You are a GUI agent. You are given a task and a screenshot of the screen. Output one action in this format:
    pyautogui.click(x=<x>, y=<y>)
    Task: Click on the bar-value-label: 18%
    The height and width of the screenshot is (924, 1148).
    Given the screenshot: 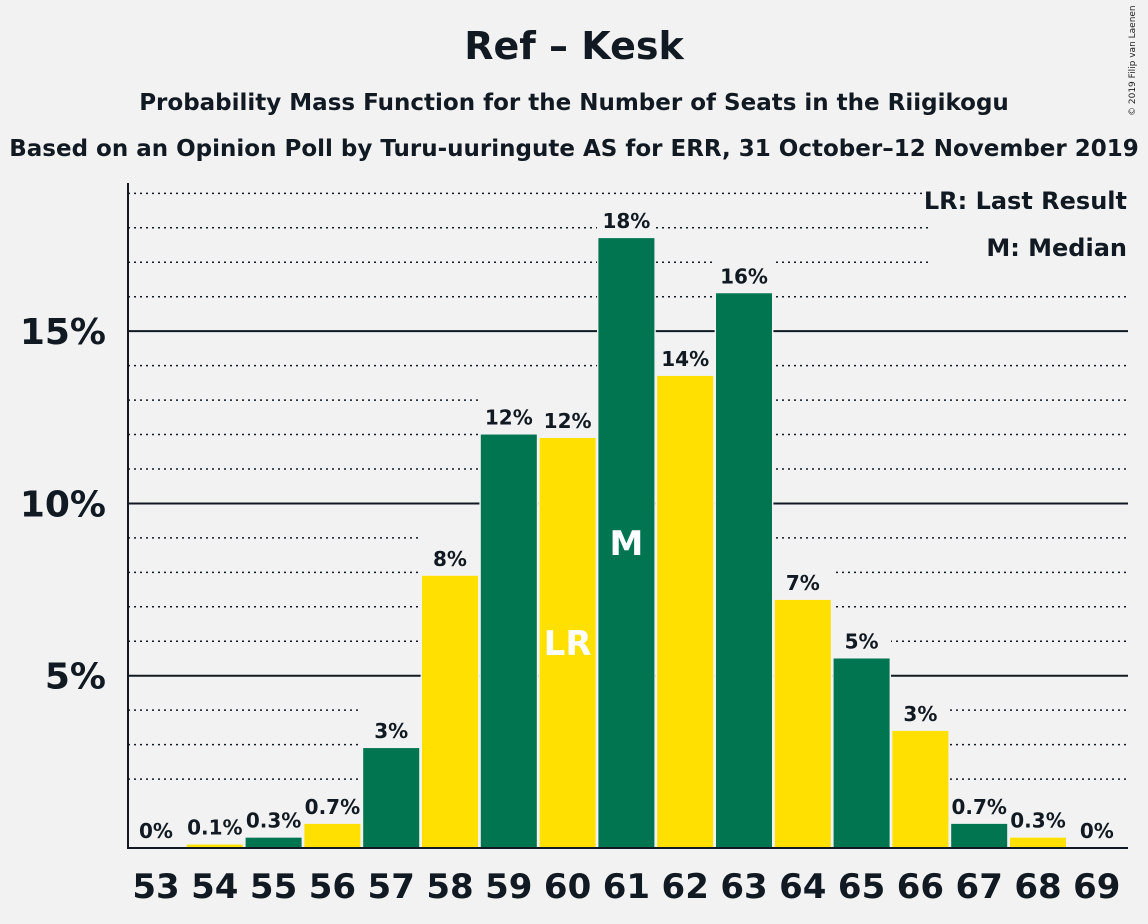 What is the action you would take?
    pyautogui.click(x=626, y=221)
    